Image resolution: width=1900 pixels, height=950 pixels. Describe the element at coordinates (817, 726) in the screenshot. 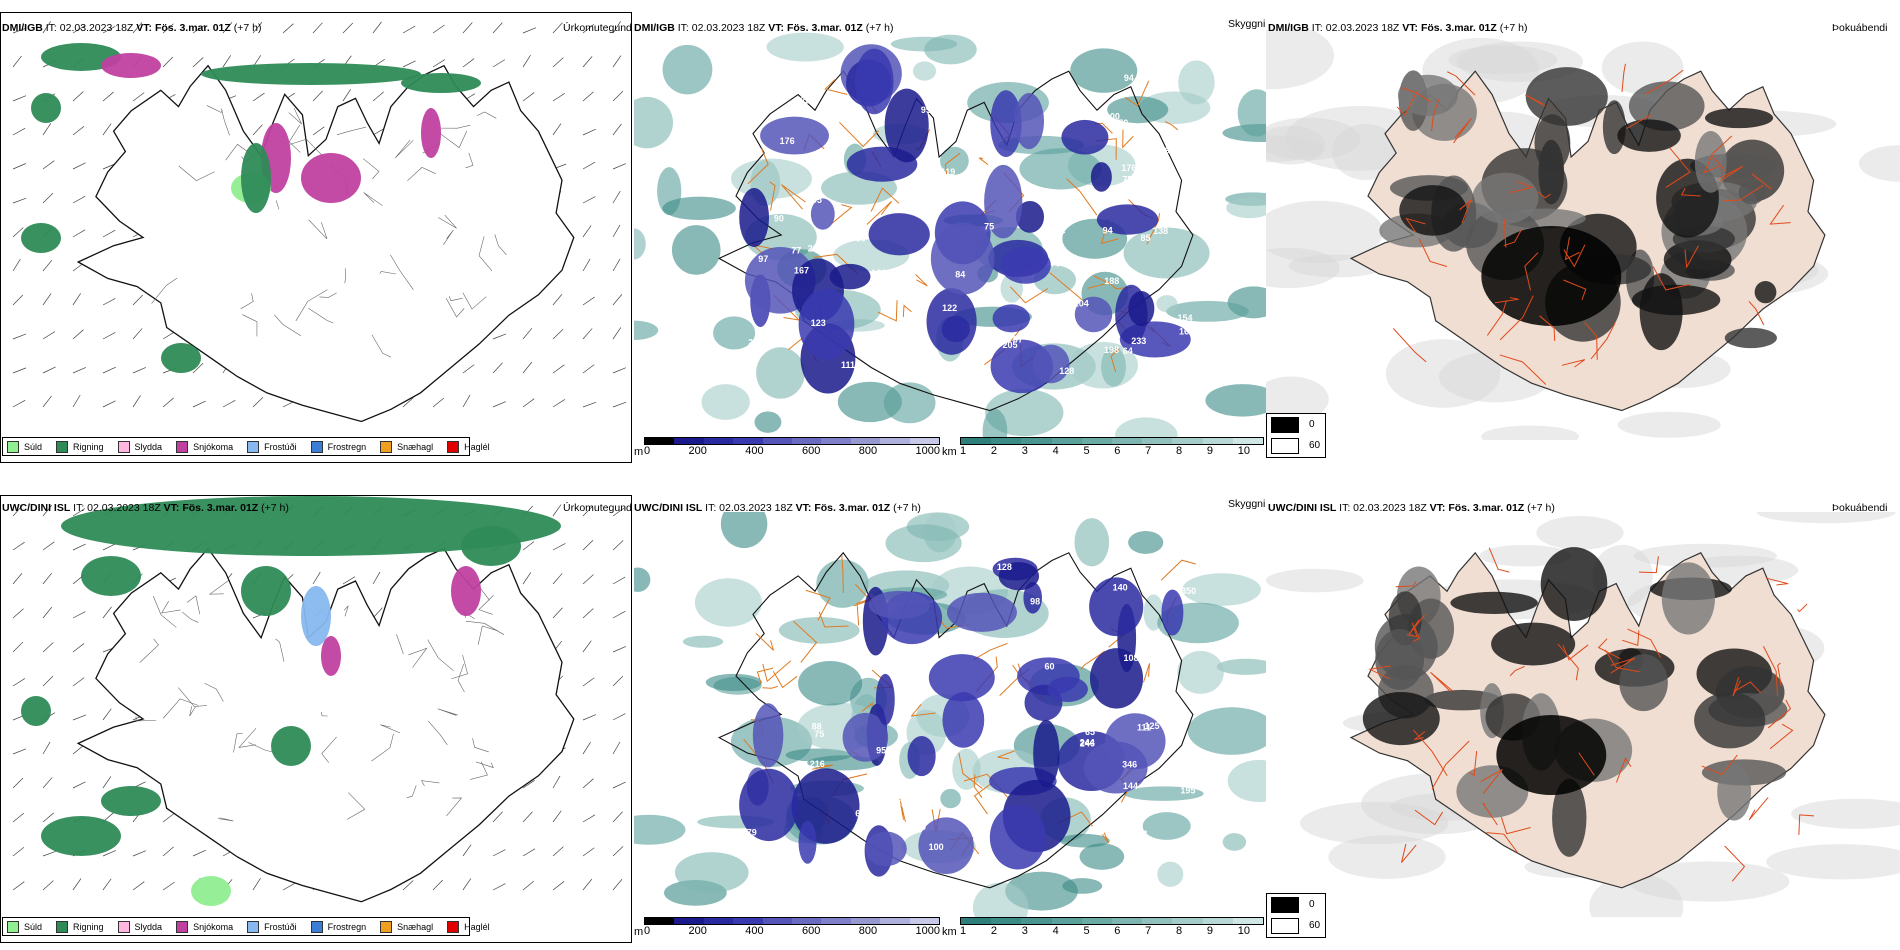

I see `cloud-base-value-label: 88` at that location.